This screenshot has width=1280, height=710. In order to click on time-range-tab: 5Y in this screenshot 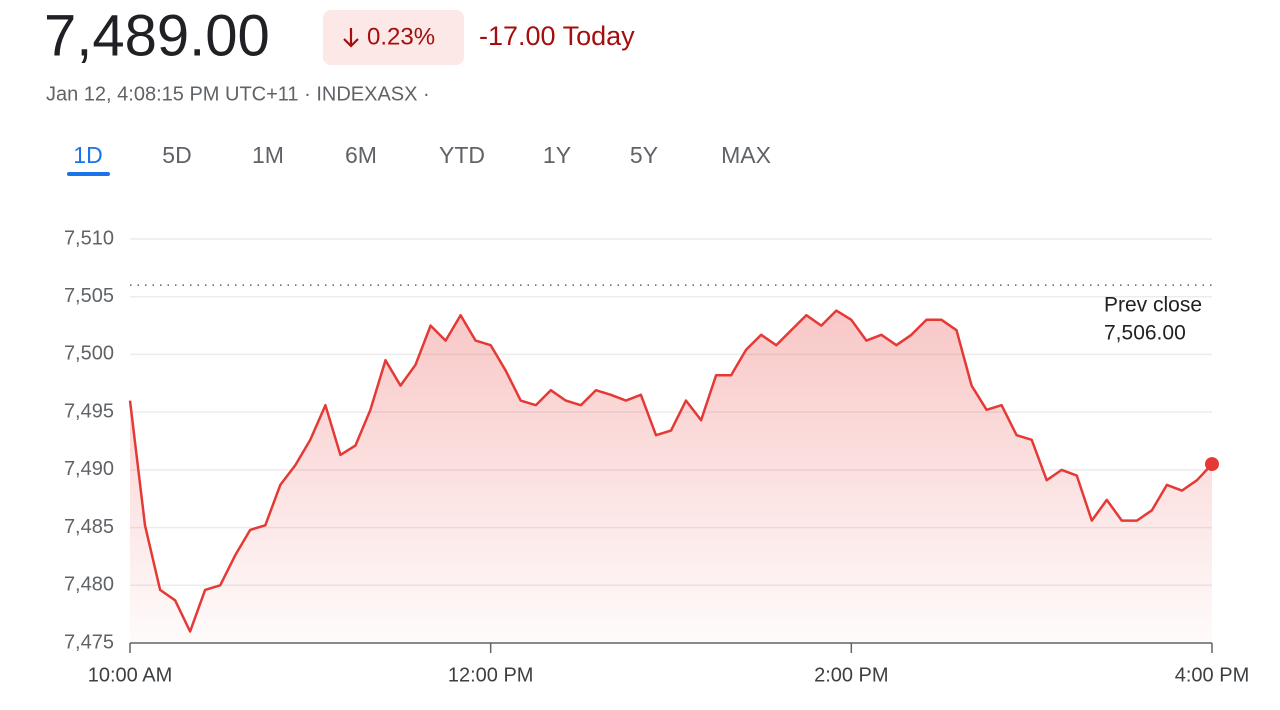, I will do `click(644, 155)`.